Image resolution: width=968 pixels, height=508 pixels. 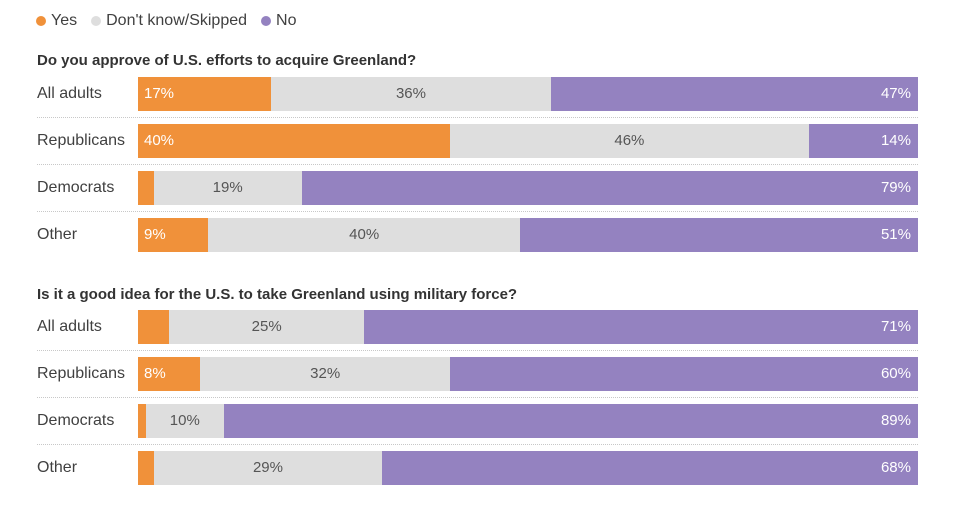 I want to click on bar-segment-yes: 8%, so click(x=169, y=374).